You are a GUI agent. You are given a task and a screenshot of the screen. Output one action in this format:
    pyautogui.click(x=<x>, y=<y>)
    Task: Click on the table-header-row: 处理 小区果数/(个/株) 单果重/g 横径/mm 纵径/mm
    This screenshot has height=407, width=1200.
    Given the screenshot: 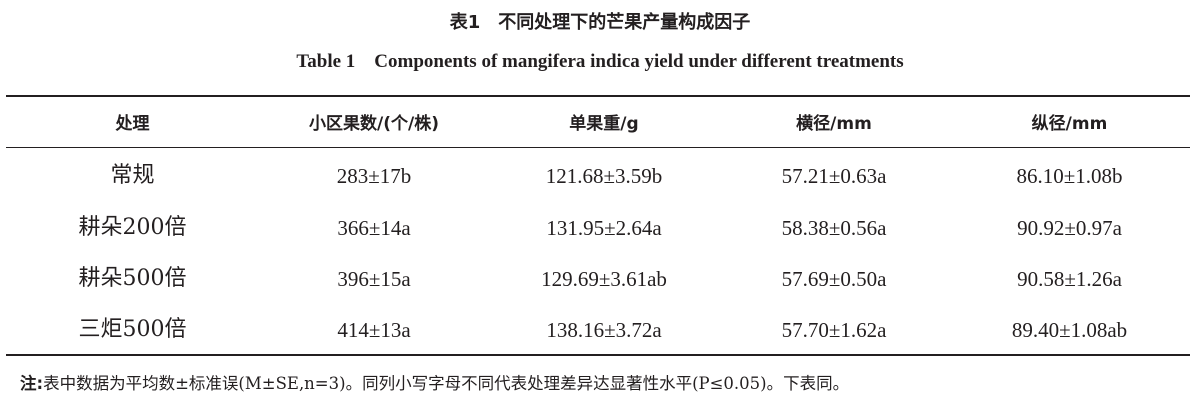 What is the action you would take?
    pyautogui.click(x=598, y=124)
    